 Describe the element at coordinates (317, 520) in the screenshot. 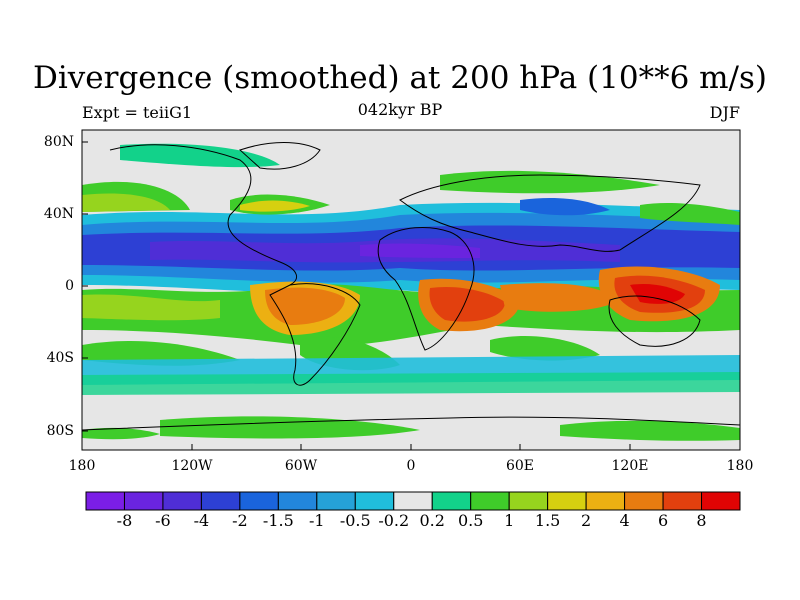

I see `colorbar-label: -1` at that location.